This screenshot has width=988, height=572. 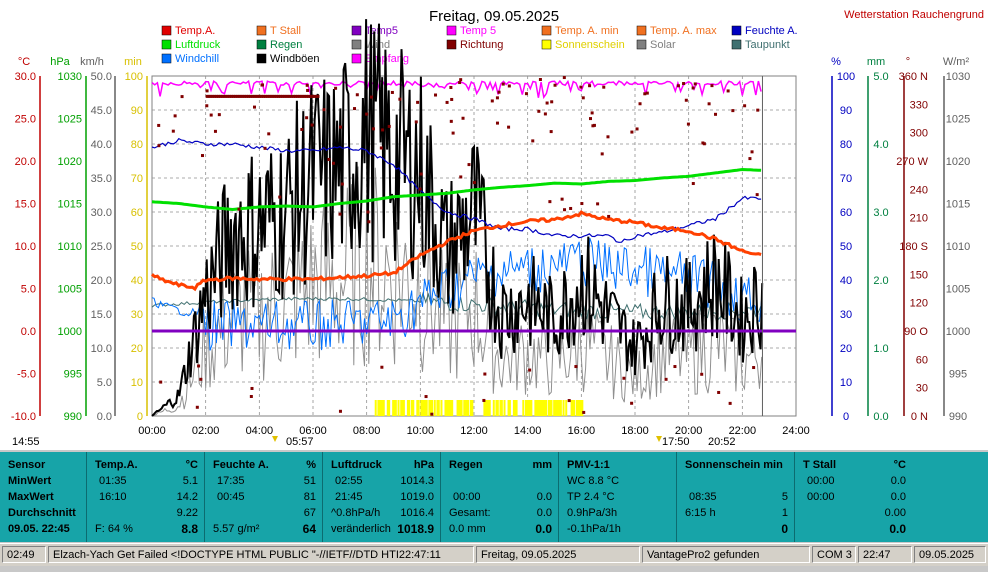 I want to click on percent-tick: 20, so click(x=846, y=349).